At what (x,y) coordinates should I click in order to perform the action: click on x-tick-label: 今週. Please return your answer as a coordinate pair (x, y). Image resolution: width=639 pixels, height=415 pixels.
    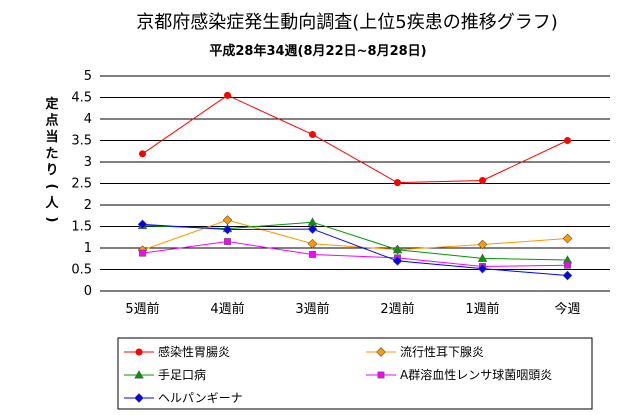
    Looking at the image, I should click on (567, 309).